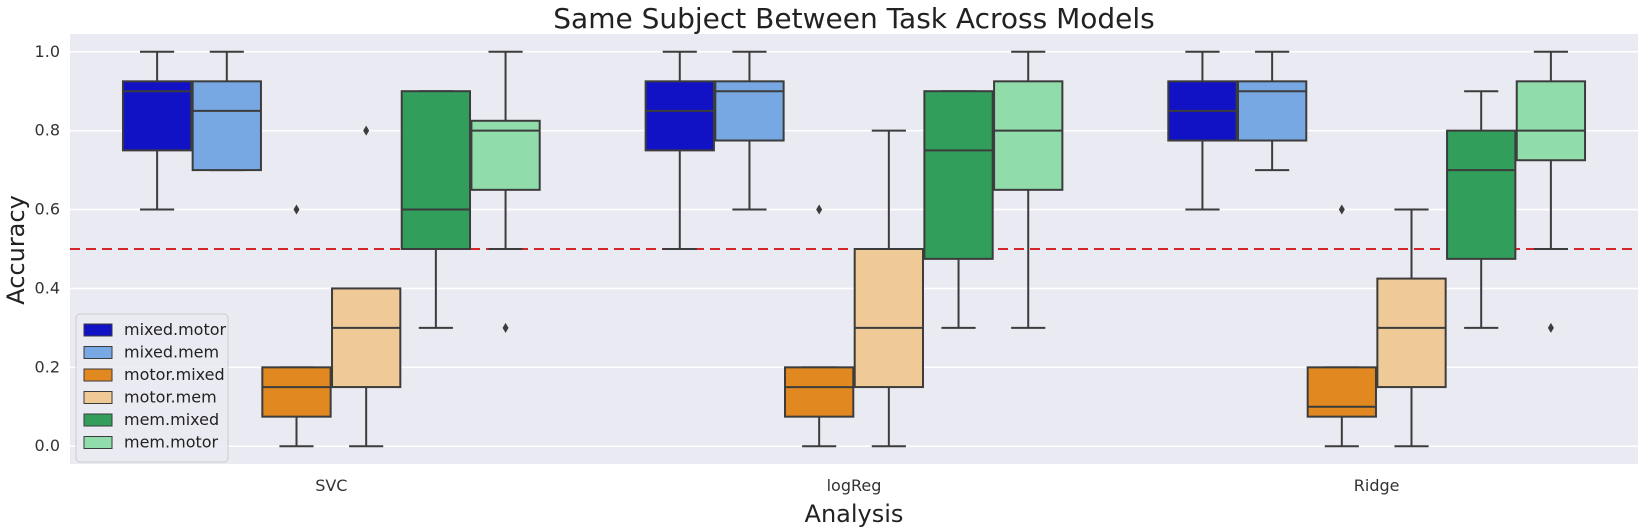  What do you see at coordinates (175, 329) in the screenshot?
I see `legend-label: mixed.motor` at bounding box center [175, 329].